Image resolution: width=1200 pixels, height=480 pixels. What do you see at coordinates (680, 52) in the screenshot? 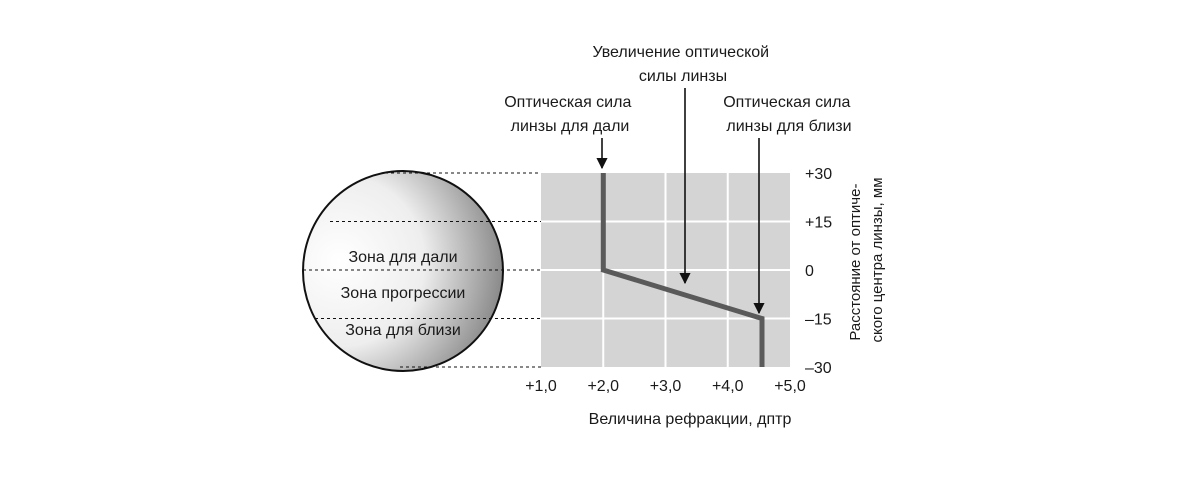
I see `annotation-power-increase-line1: Увеличение оптической` at bounding box center [680, 52].